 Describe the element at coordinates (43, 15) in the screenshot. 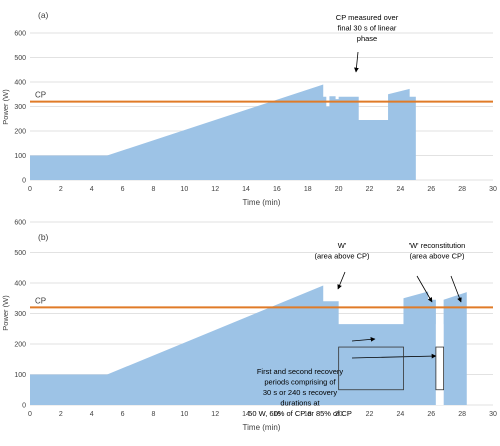

I see `panel-label: (a)` at that location.